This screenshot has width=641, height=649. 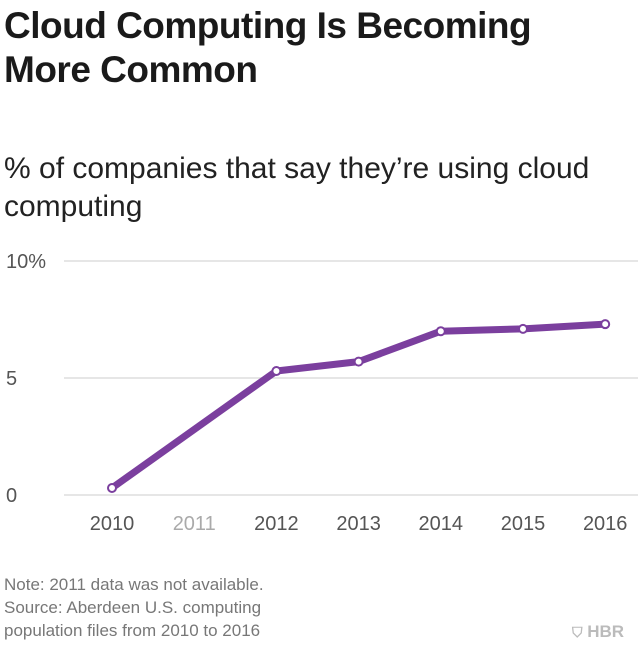 I want to click on x-tick-label: 2012, so click(x=276, y=524).